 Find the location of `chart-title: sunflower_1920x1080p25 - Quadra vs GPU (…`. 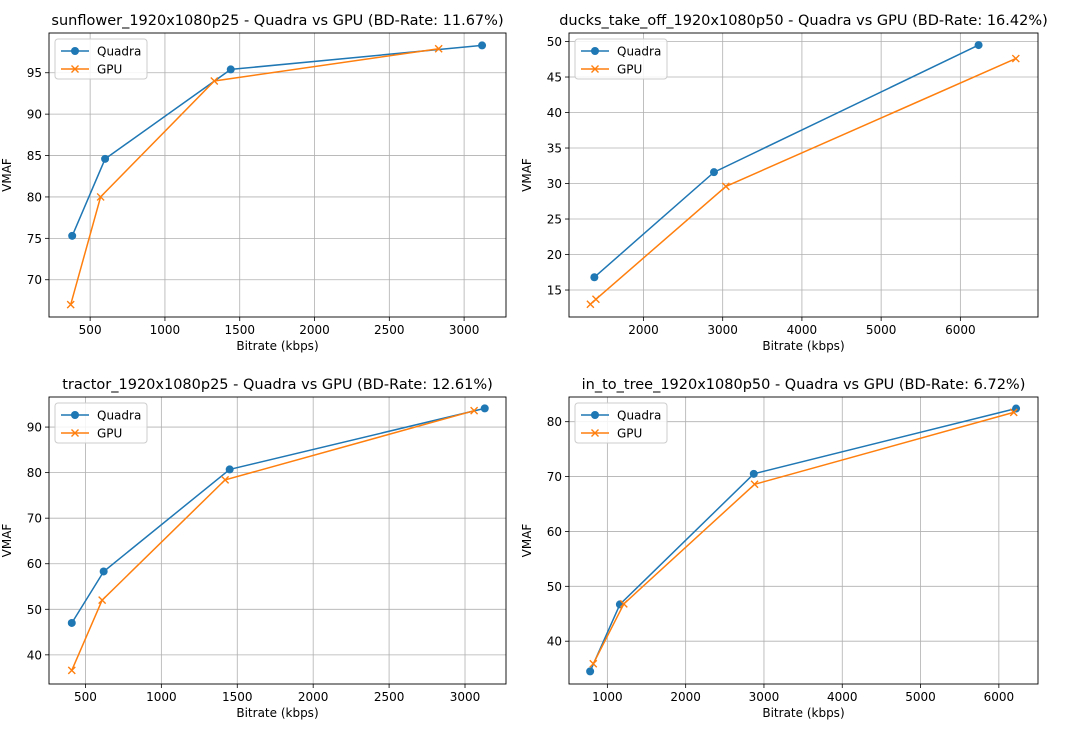

chart-title: sunflower_1920x1080p25 - Quadra vs GPU (… is located at coordinates (277, 21).